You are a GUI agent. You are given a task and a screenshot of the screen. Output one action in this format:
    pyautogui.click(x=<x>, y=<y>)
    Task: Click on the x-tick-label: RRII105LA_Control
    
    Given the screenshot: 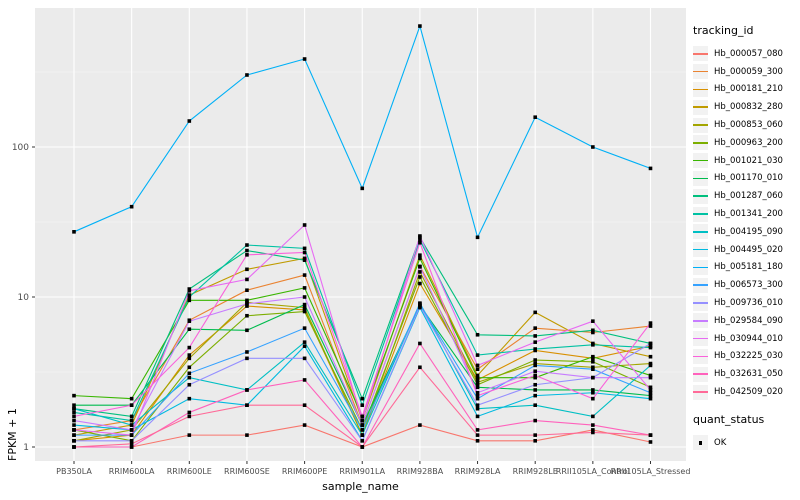 What is the action you would take?
    pyautogui.click(x=593, y=471)
    